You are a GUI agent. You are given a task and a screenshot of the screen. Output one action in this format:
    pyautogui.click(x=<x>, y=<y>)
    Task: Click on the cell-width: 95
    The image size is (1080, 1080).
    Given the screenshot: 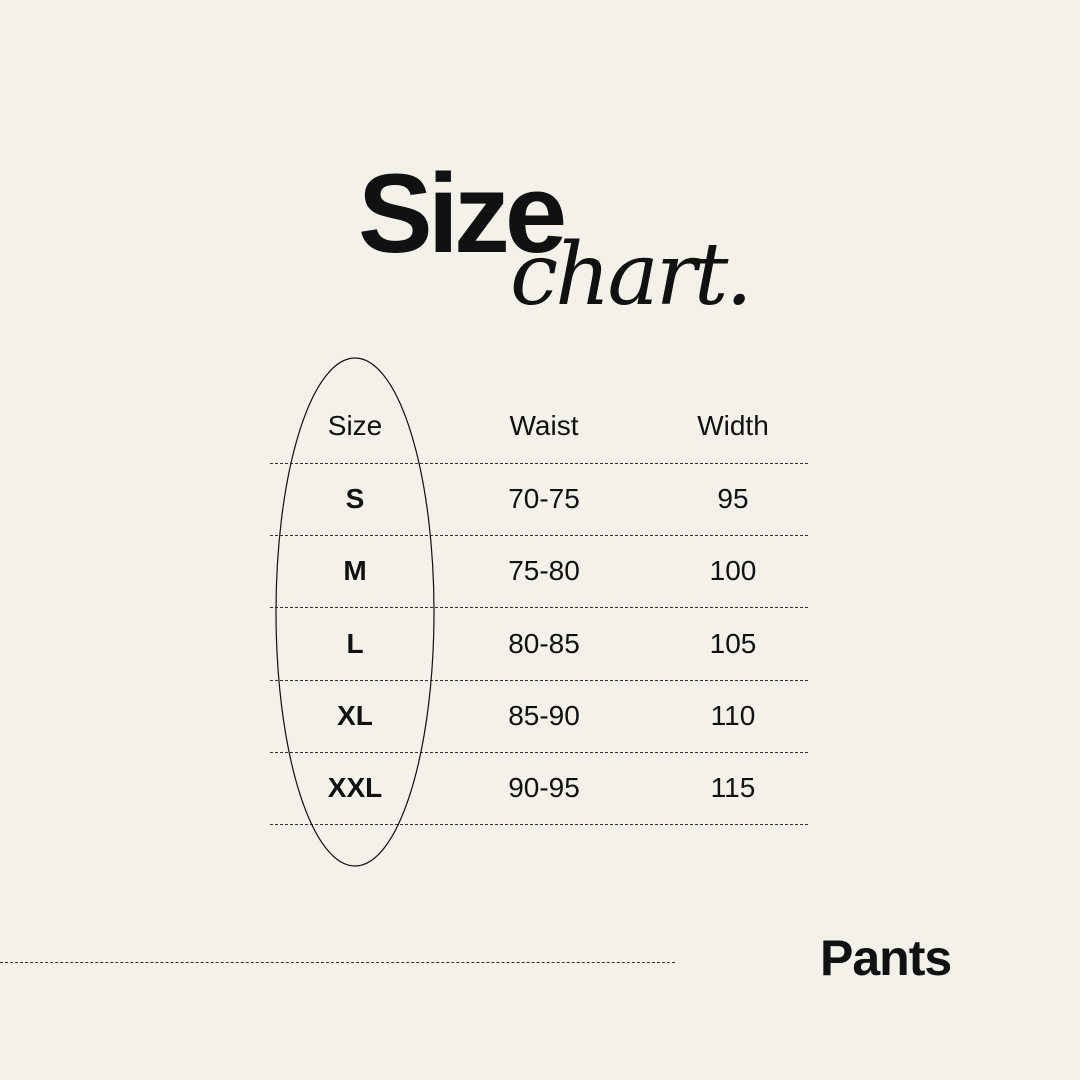 What is the action you would take?
    pyautogui.click(x=733, y=498)
    